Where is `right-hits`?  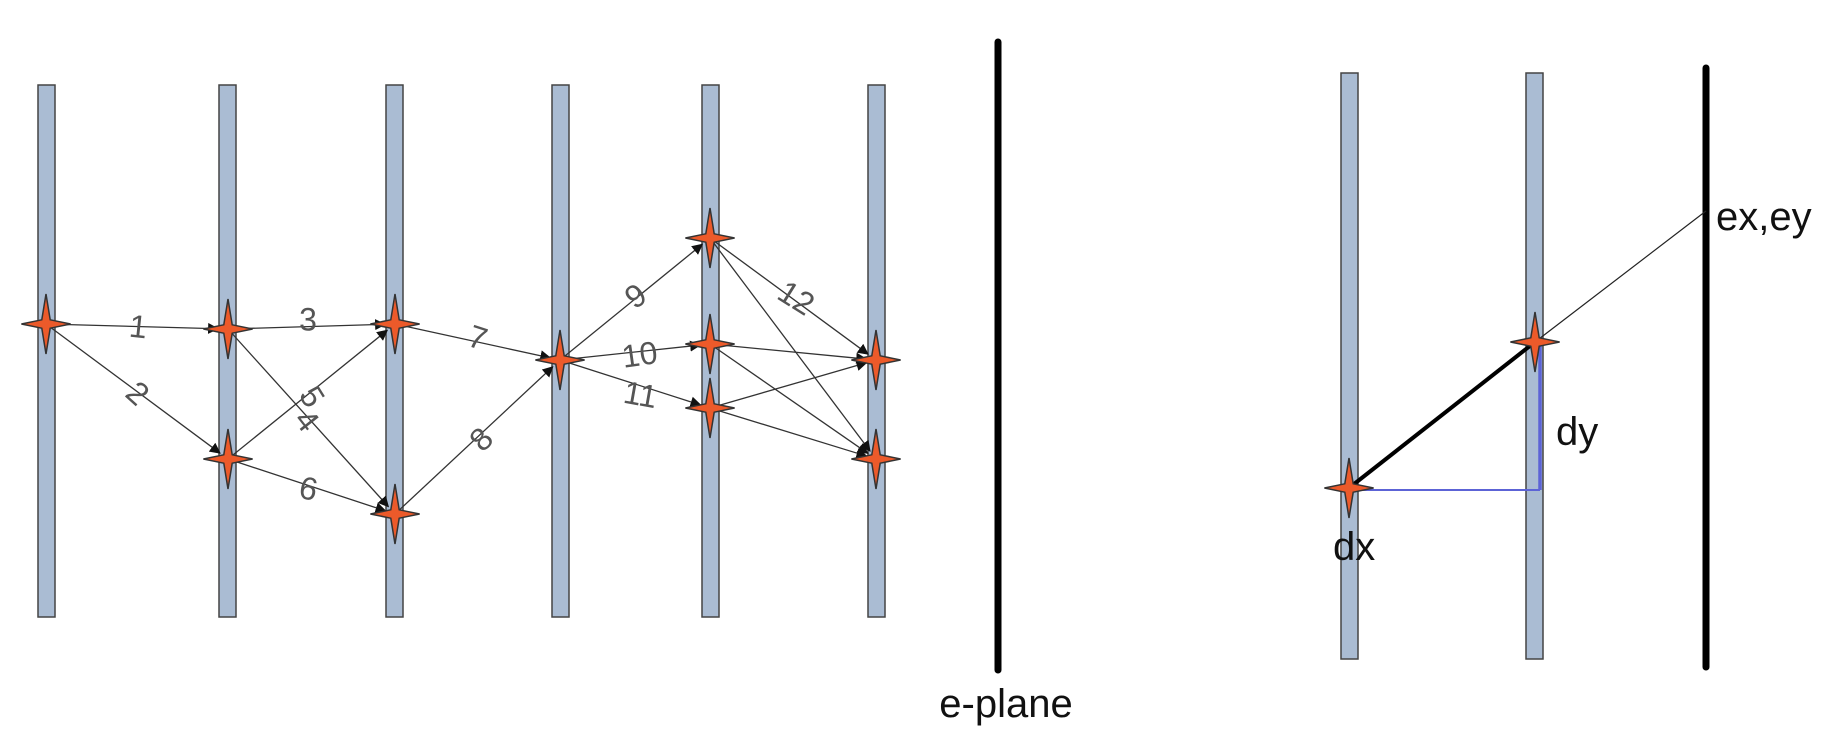
right-hits is located at coordinates (1442, 415).